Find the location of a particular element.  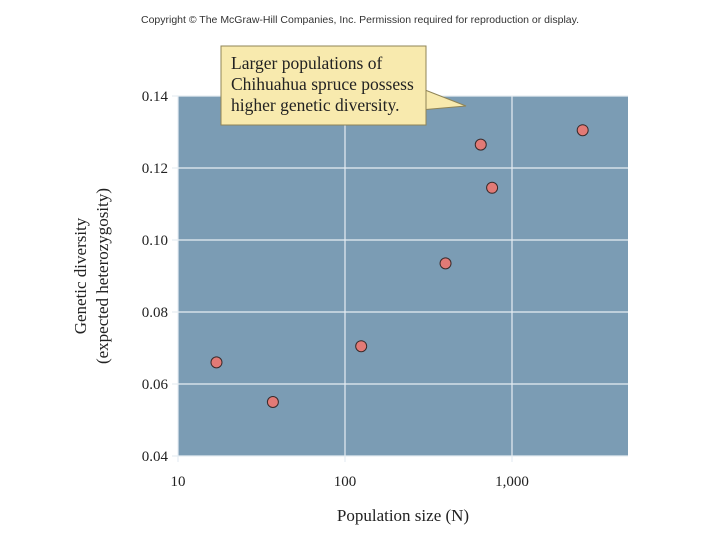

y-tick-label: 0.06 is located at coordinates (155, 385).